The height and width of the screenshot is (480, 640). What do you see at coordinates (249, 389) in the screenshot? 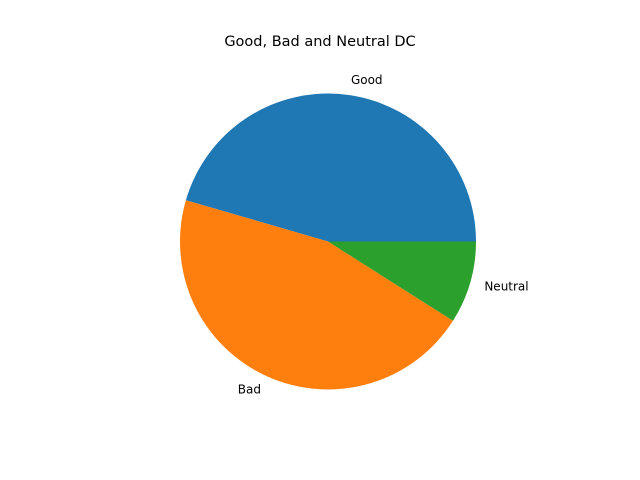
I see `slice-label-bad: Bad` at bounding box center [249, 389].